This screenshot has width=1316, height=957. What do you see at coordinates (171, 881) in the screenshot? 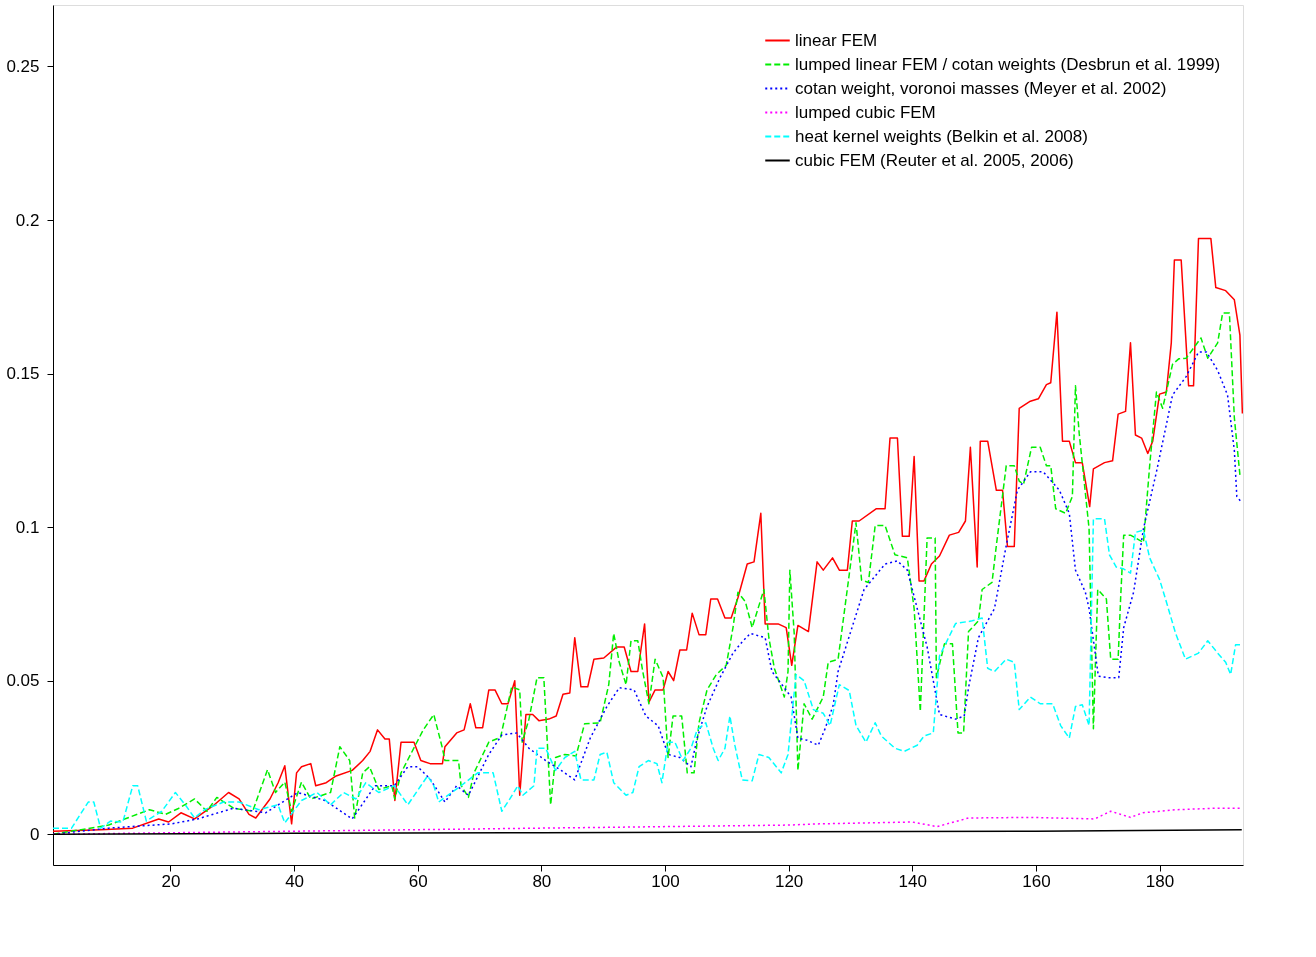
I see `x-tick-label: 20` at bounding box center [171, 881].